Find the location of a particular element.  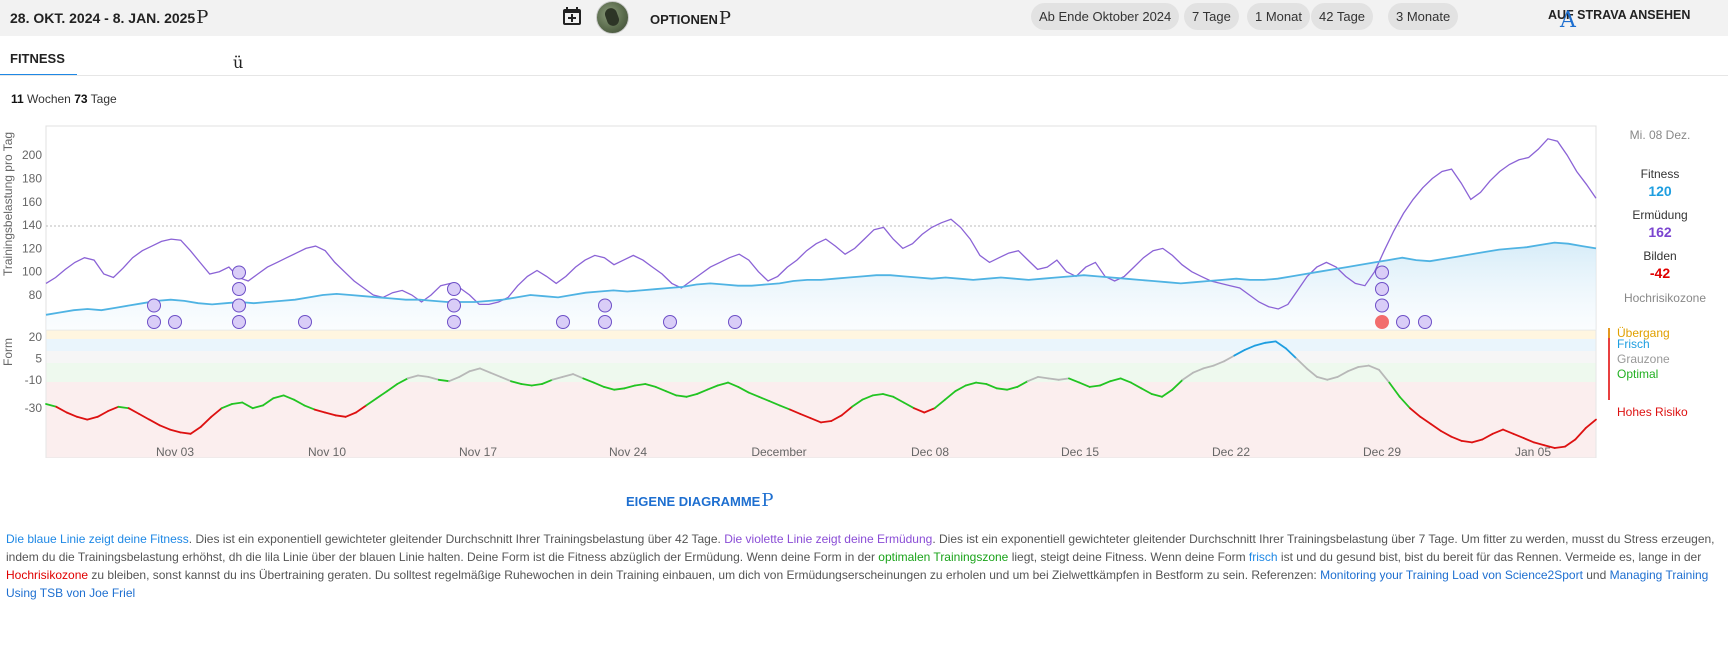

date-range-text: 28. OKT. 2024 - 8. JAN. 2025 is located at coordinates (103, 18).